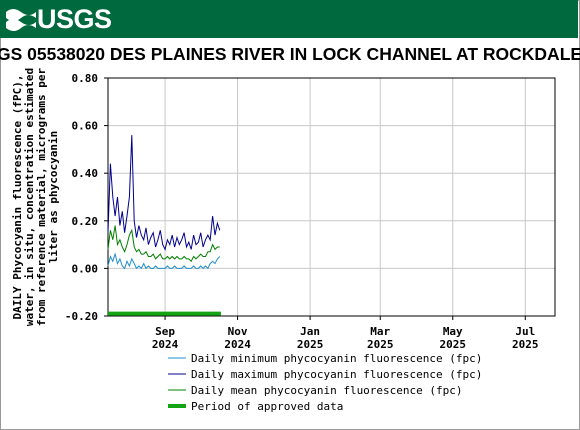 This screenshot has height=430, width=580. I want to click on x-tick-month: Sep, so click(165, 331).